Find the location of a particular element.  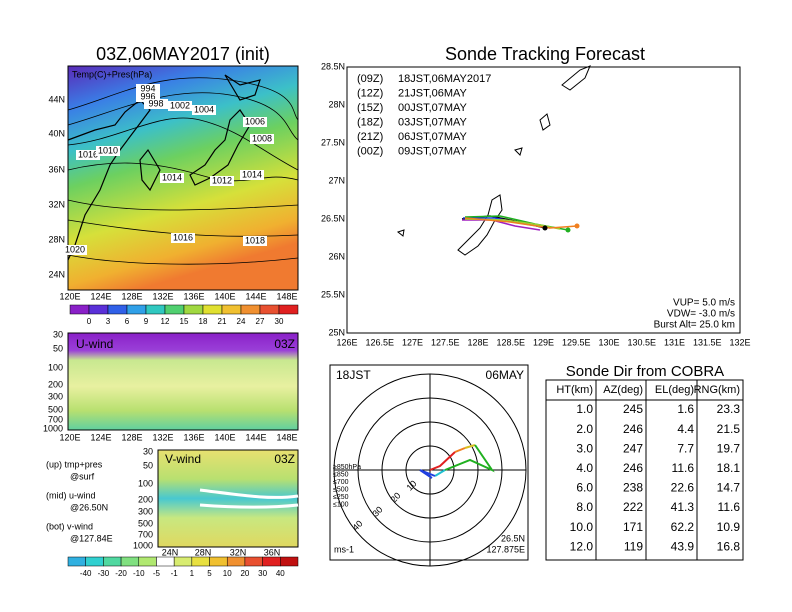

colorbar-label: 15 is located at coordinates (184, 321).